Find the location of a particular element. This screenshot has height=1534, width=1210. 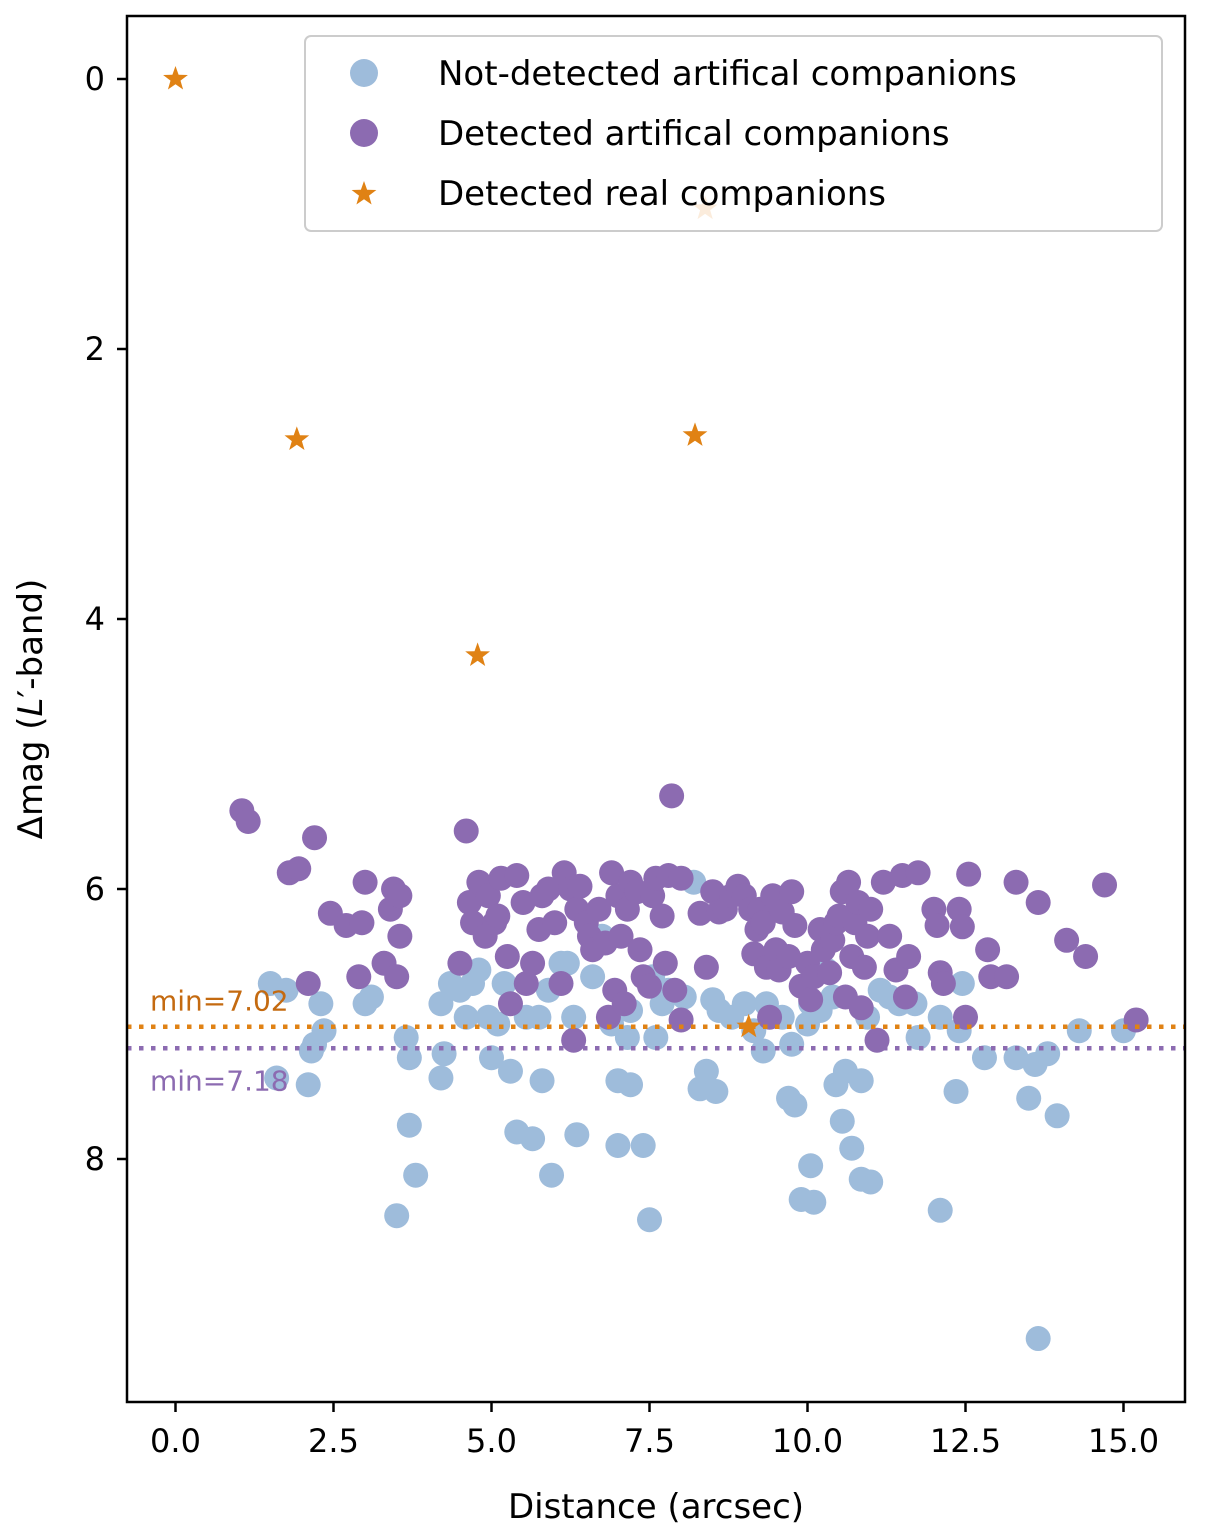

legend-dot-detected-artificial is located at coordinates (364, 133).